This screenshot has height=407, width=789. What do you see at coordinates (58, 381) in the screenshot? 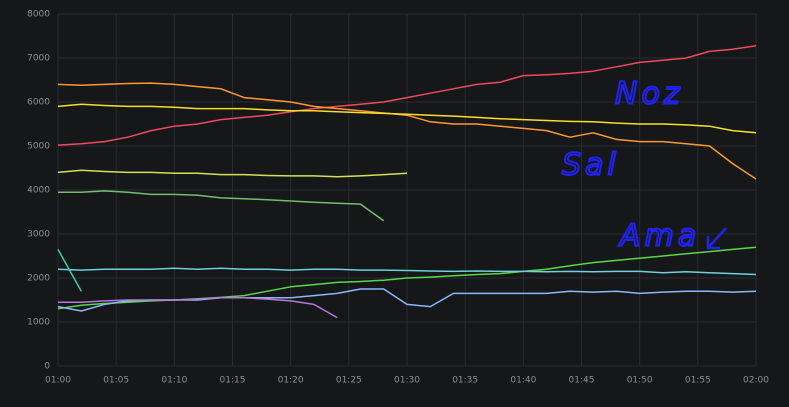
I see `x-tick-label: 01:00` at bounding box center [58, 381].